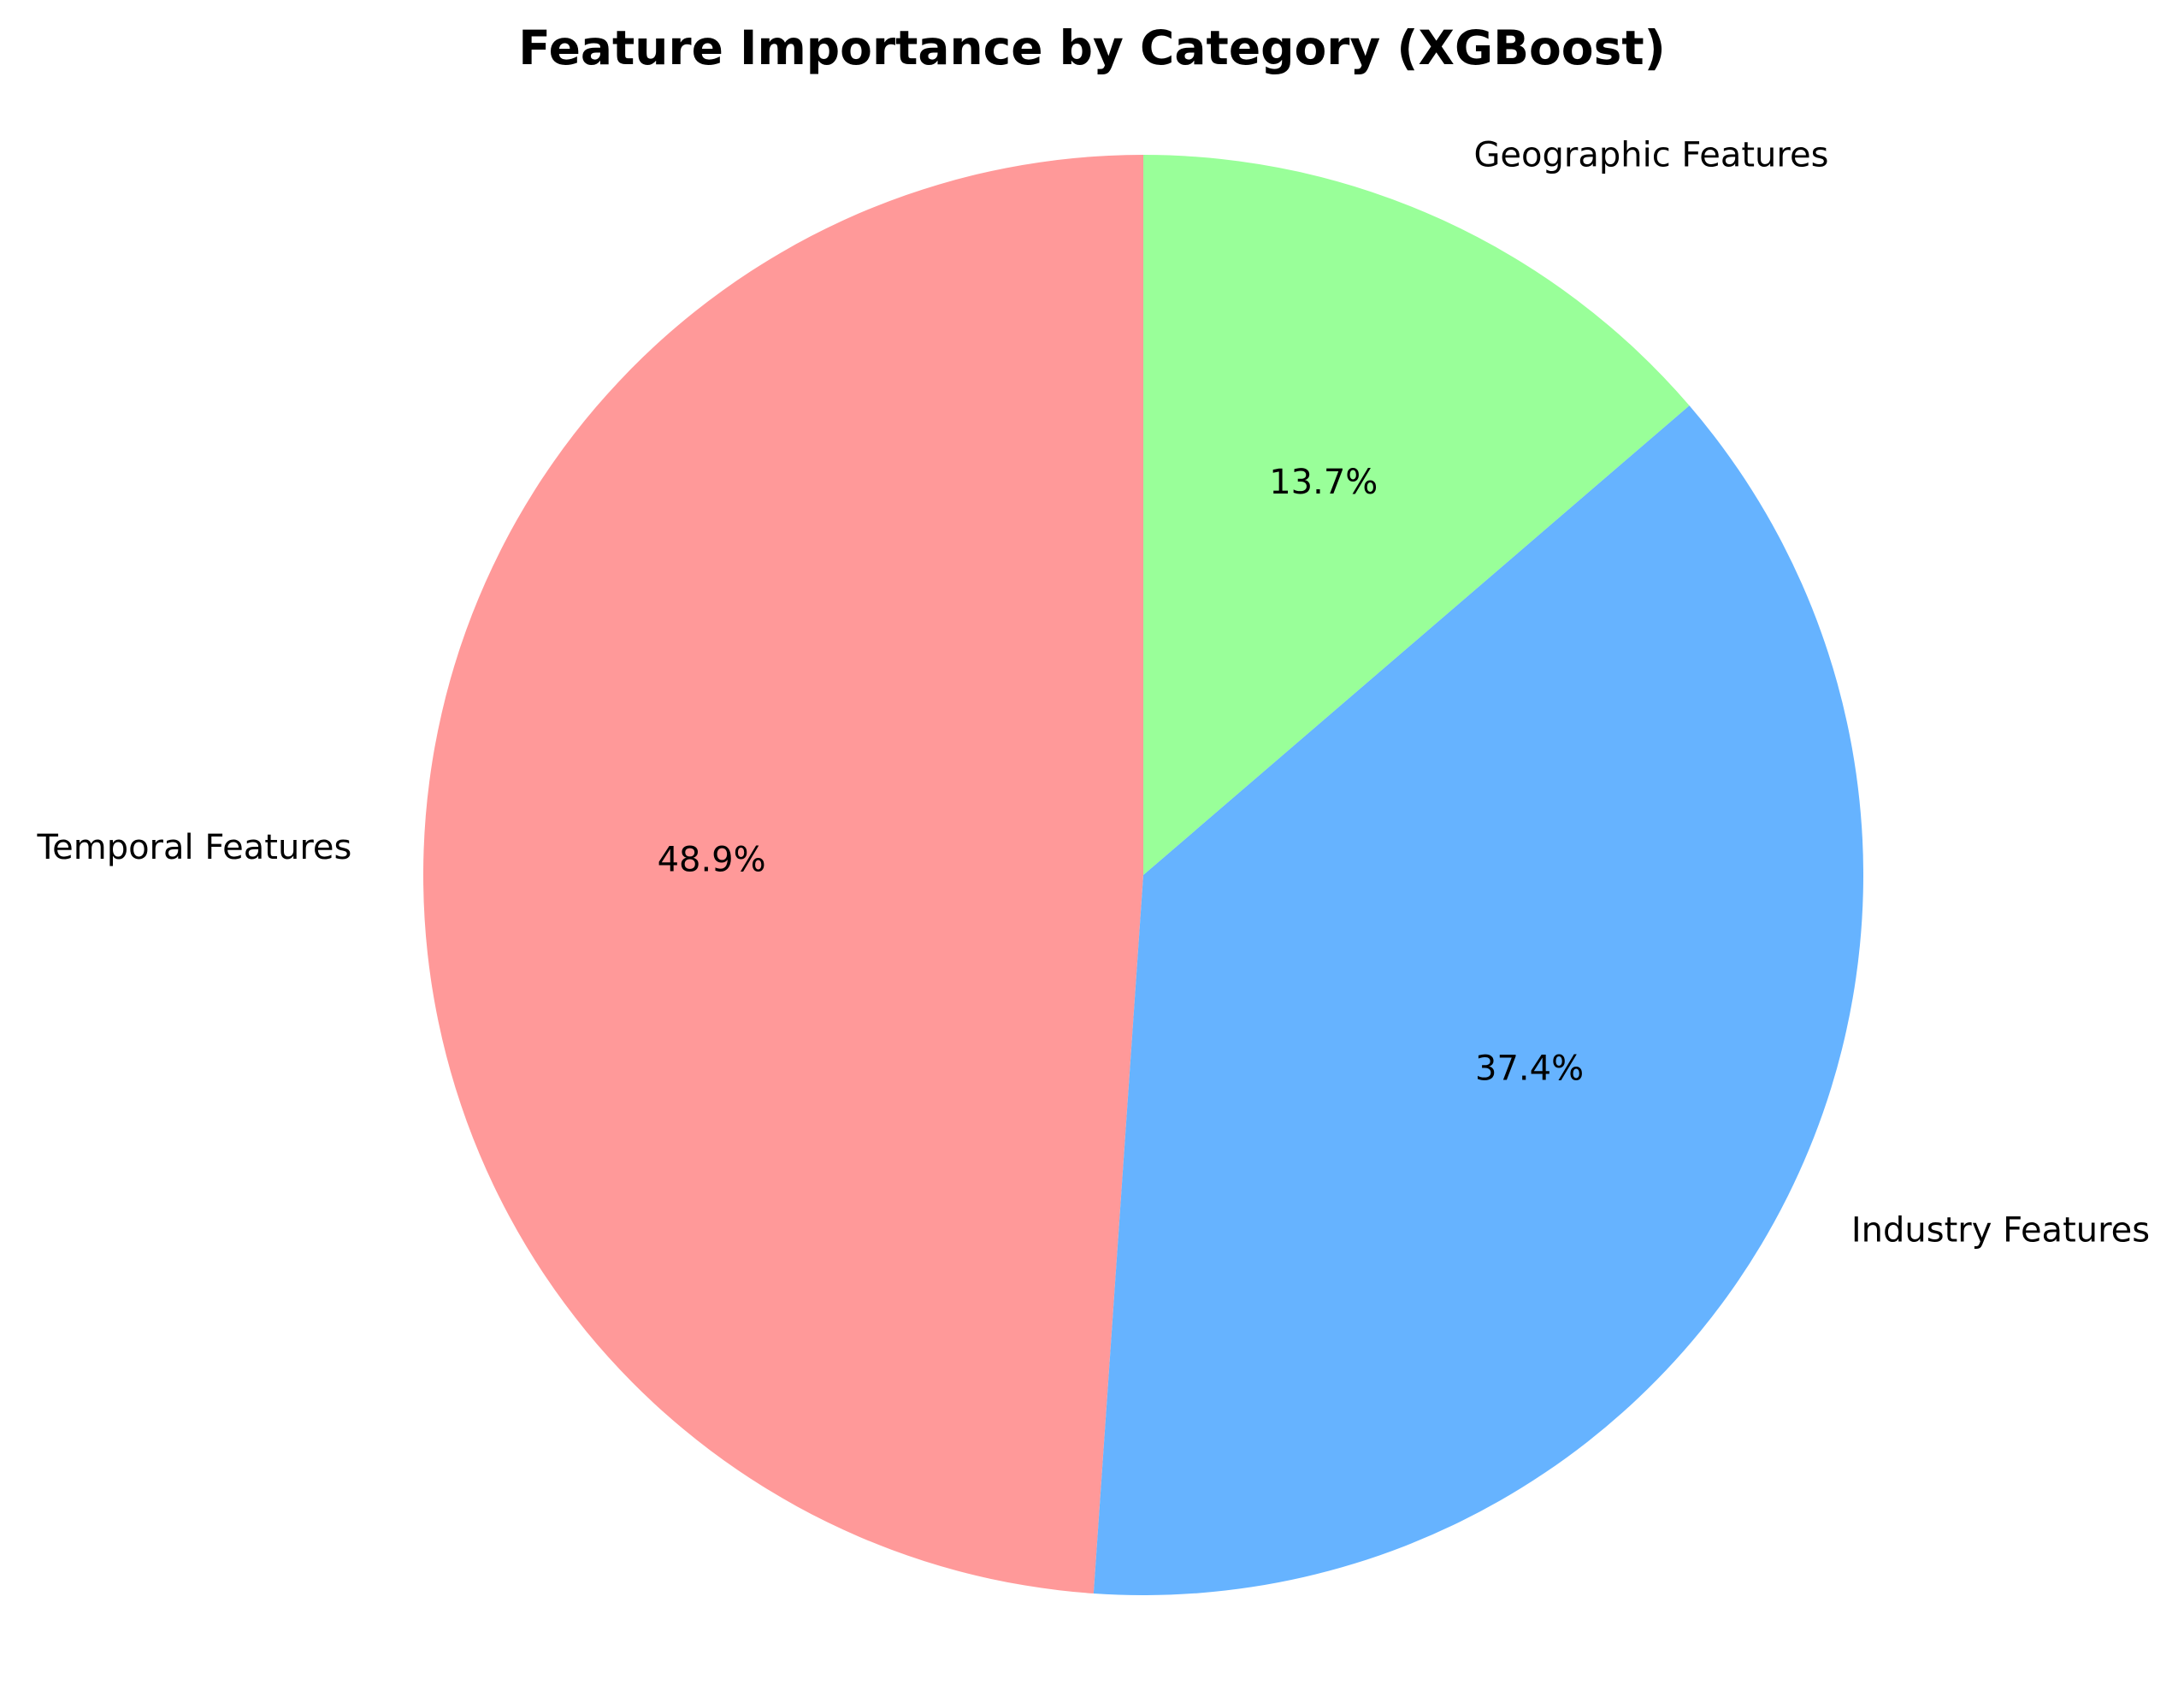 The height and width of the screenshot is (1691, 2184). Describe the element at coordinates (1650, 154) in the screenshot. I see `slice-label: Geographic Features` at that location.